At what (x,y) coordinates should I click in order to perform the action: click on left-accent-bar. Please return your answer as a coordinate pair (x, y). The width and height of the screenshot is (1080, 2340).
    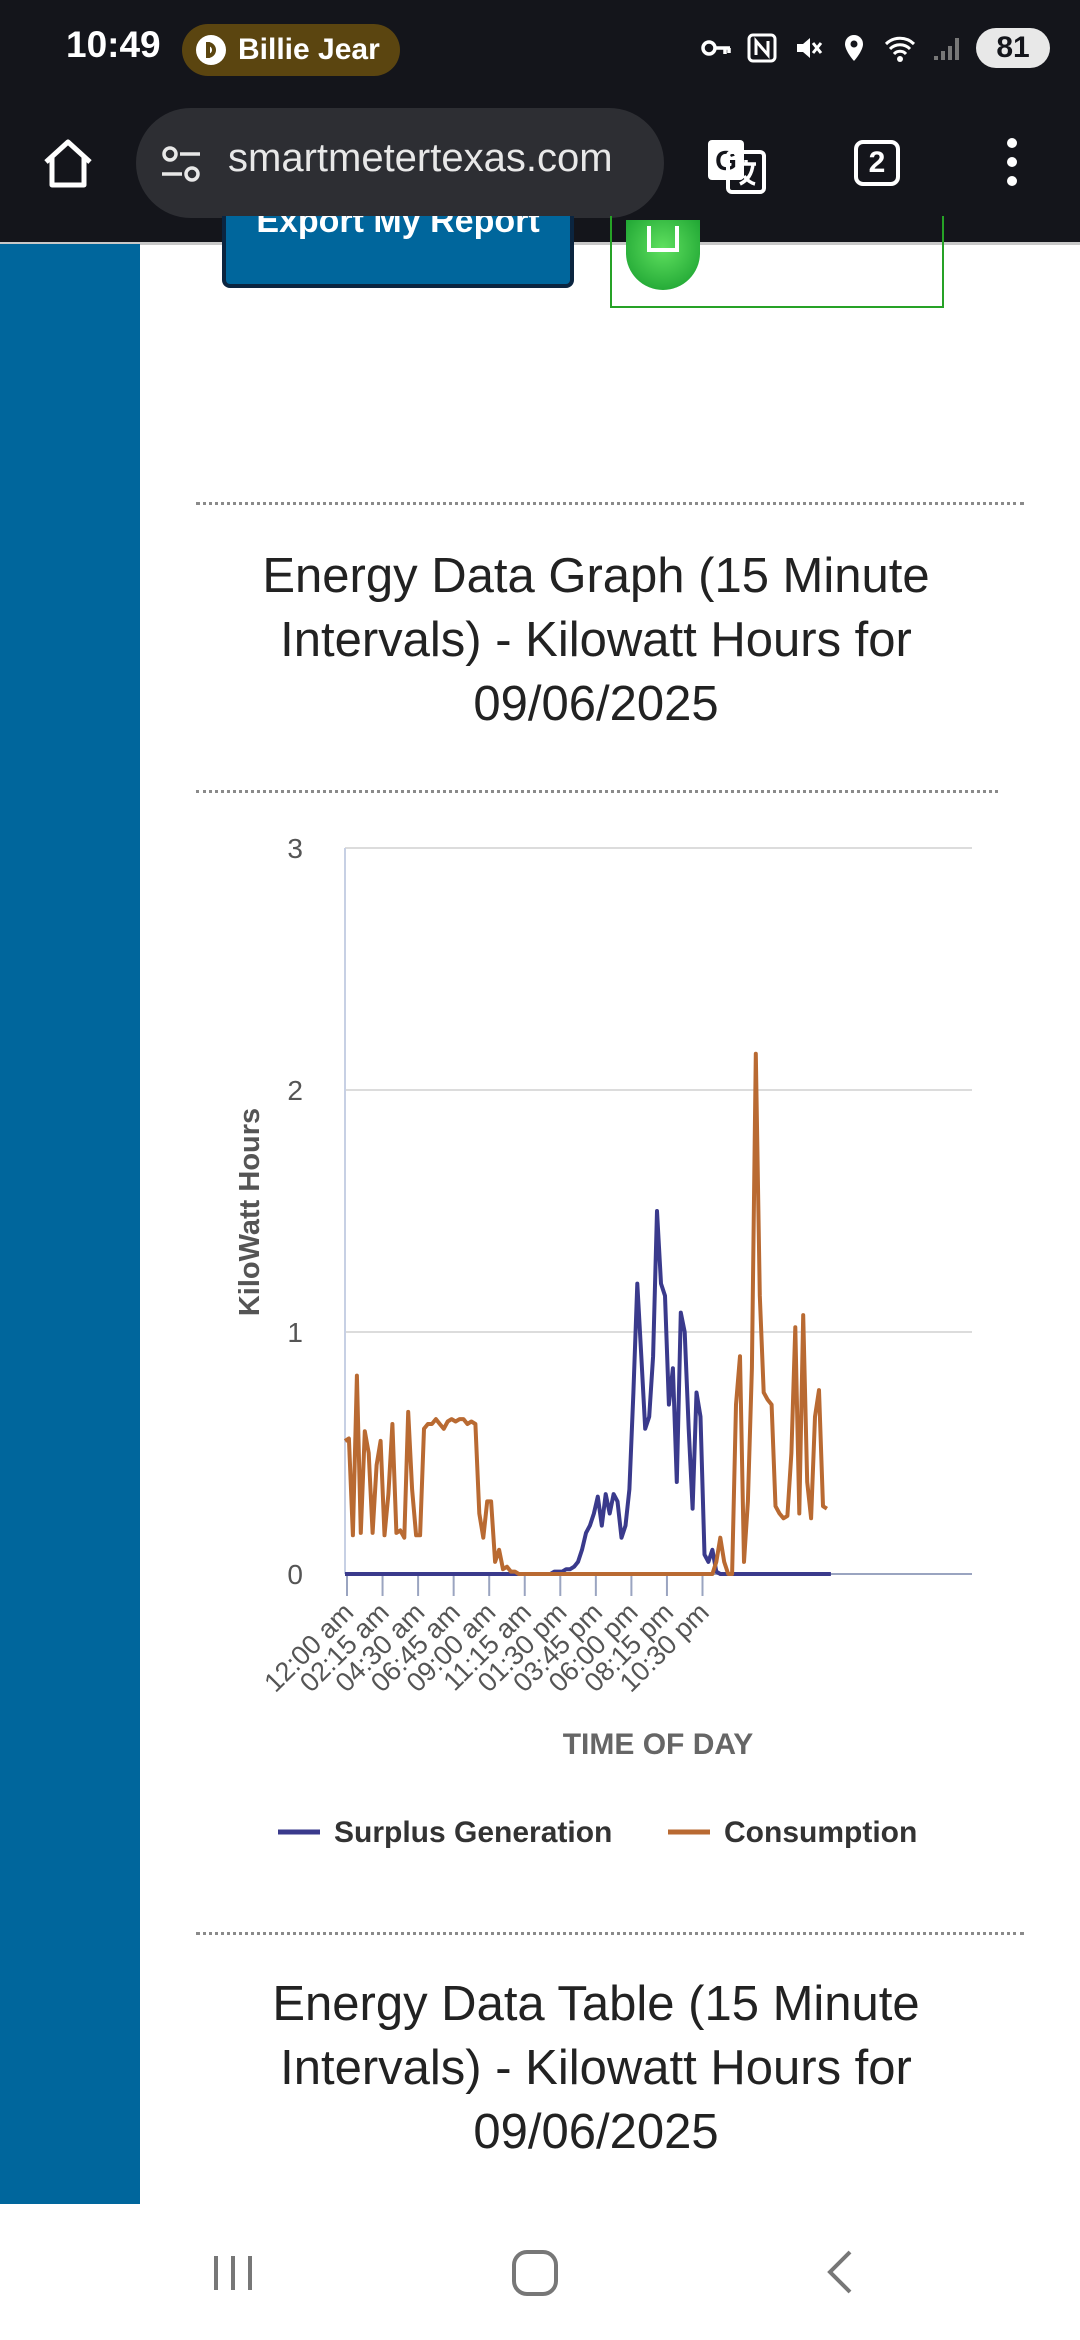
    Looking at the image, I should click on (70, 1224).